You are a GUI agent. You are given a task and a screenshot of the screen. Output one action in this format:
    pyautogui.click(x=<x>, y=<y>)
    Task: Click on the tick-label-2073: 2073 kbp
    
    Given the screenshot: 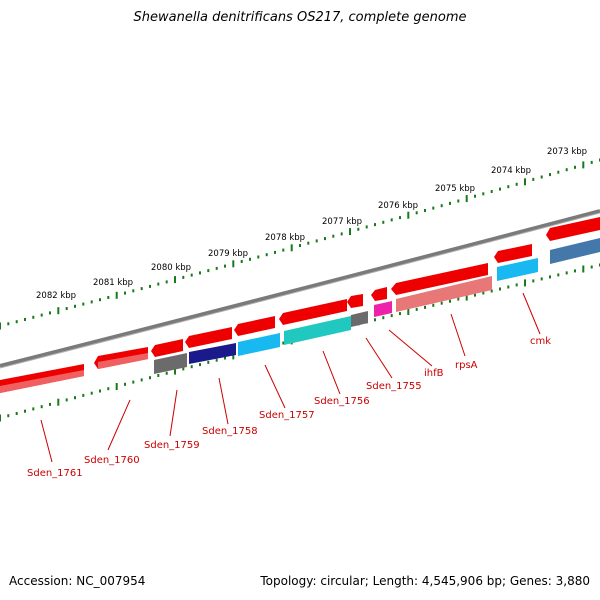 What is the action you would take?
    pyautogui.click(x=567, y=152)
    